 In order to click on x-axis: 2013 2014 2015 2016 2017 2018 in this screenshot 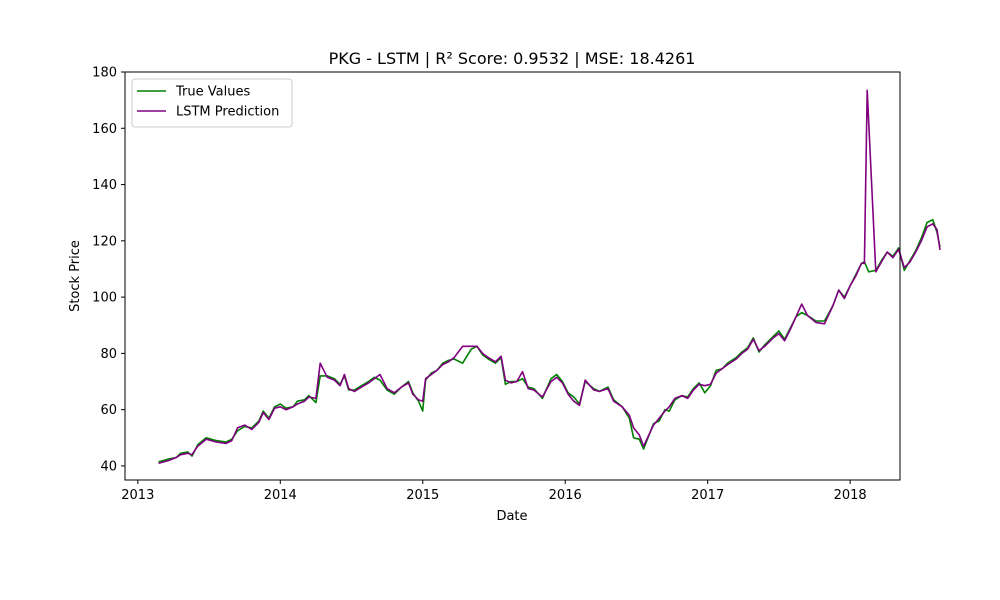, I will do `click(494, 491)`.